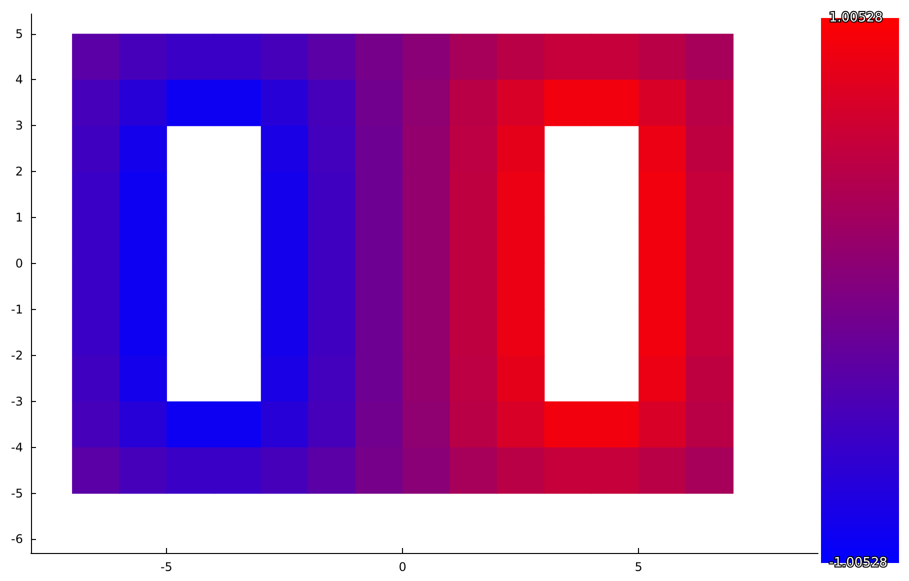  I want to click on y-tick-label: -1, so click(16, 309).